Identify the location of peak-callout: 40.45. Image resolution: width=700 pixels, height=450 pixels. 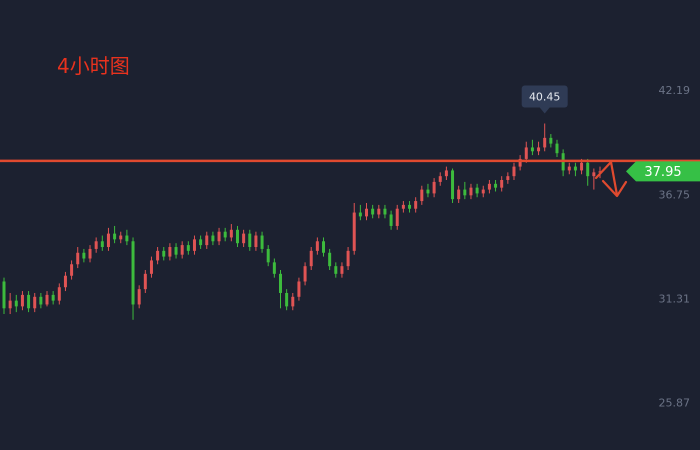
(544, 99).